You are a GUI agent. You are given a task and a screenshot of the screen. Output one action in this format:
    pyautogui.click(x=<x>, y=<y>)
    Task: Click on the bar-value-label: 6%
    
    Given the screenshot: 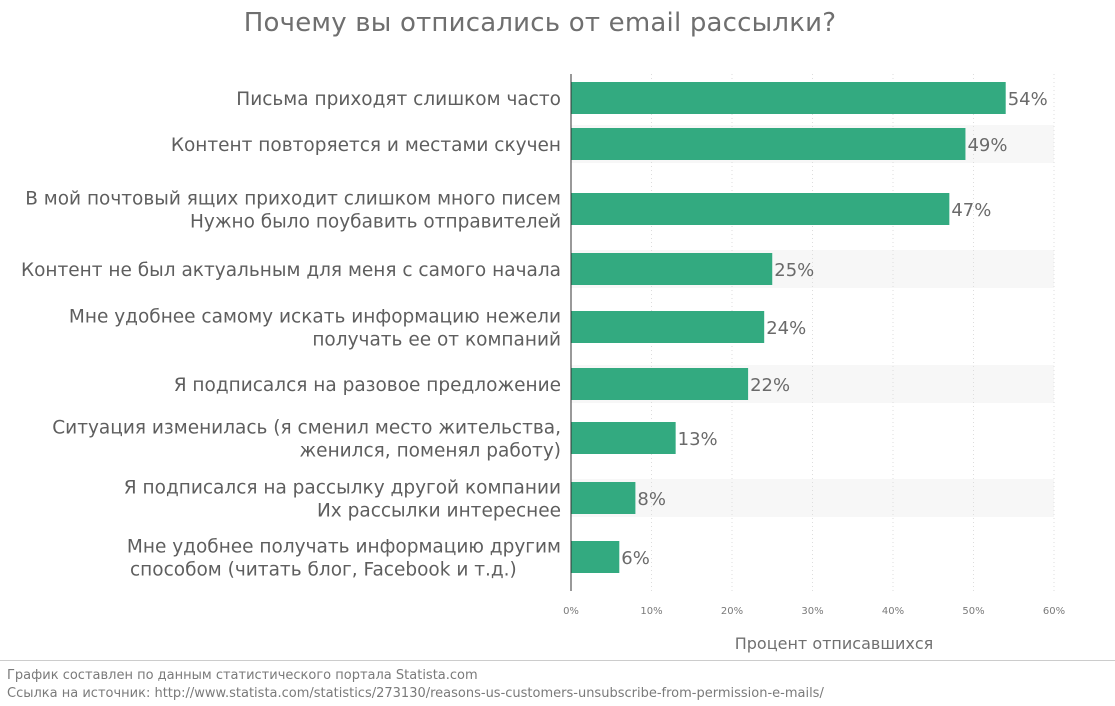 What is the action you would take?
    pyautogui.click(x=635, y=558)
    